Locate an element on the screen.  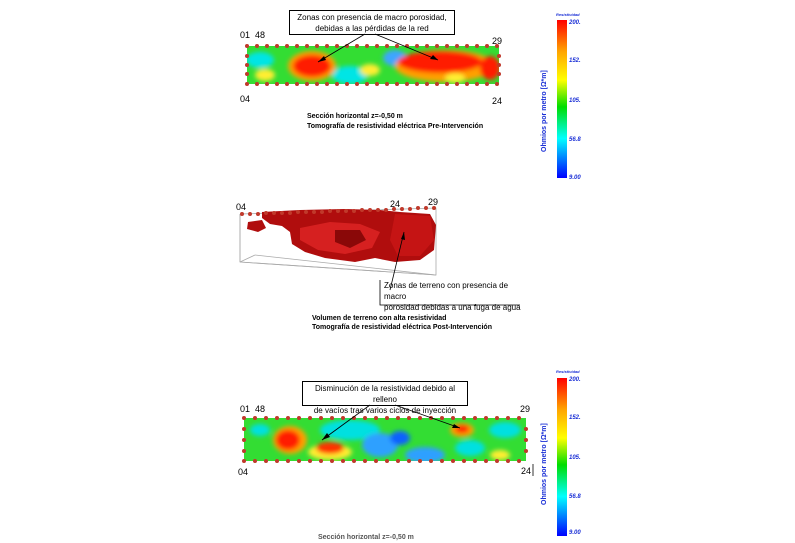
electrode-label-04-b: 04 is located at coordinates (243, 472).